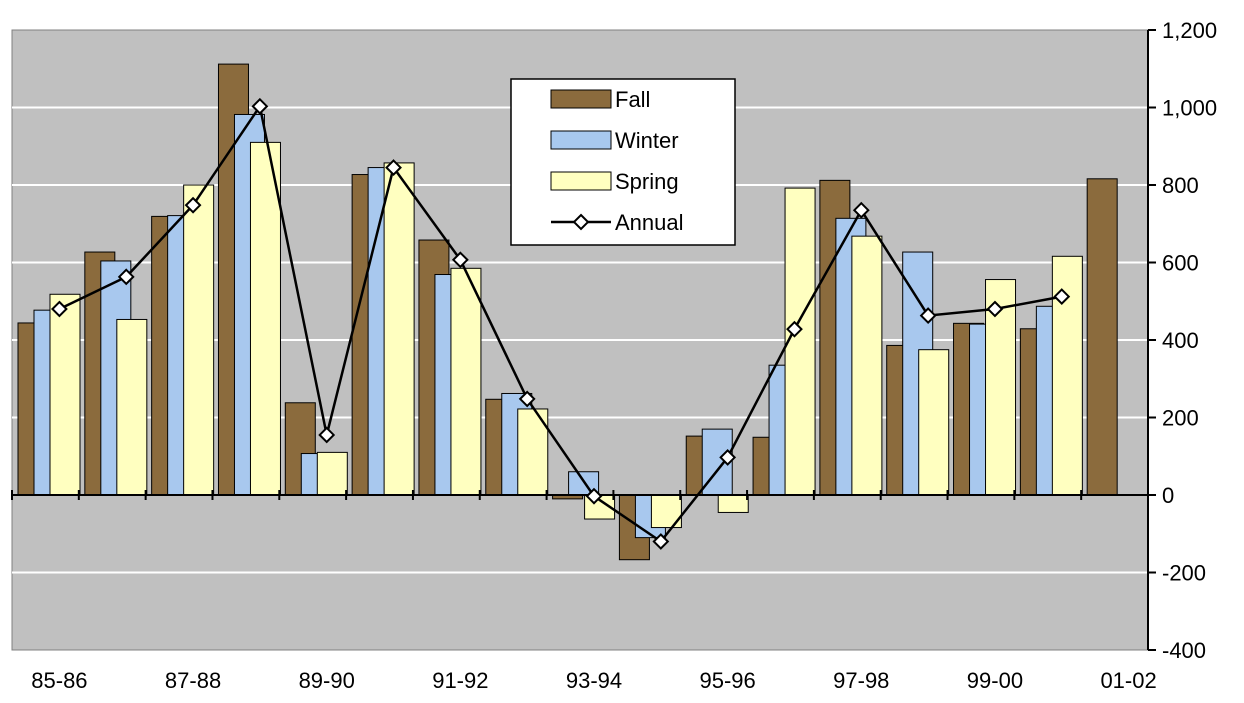 This screenshot has width=1244, height=703. What do you see at coordinates (327, 680) in the screenshot?
I see `x-tick-label: 89-90` at bounding box center [327, 680].